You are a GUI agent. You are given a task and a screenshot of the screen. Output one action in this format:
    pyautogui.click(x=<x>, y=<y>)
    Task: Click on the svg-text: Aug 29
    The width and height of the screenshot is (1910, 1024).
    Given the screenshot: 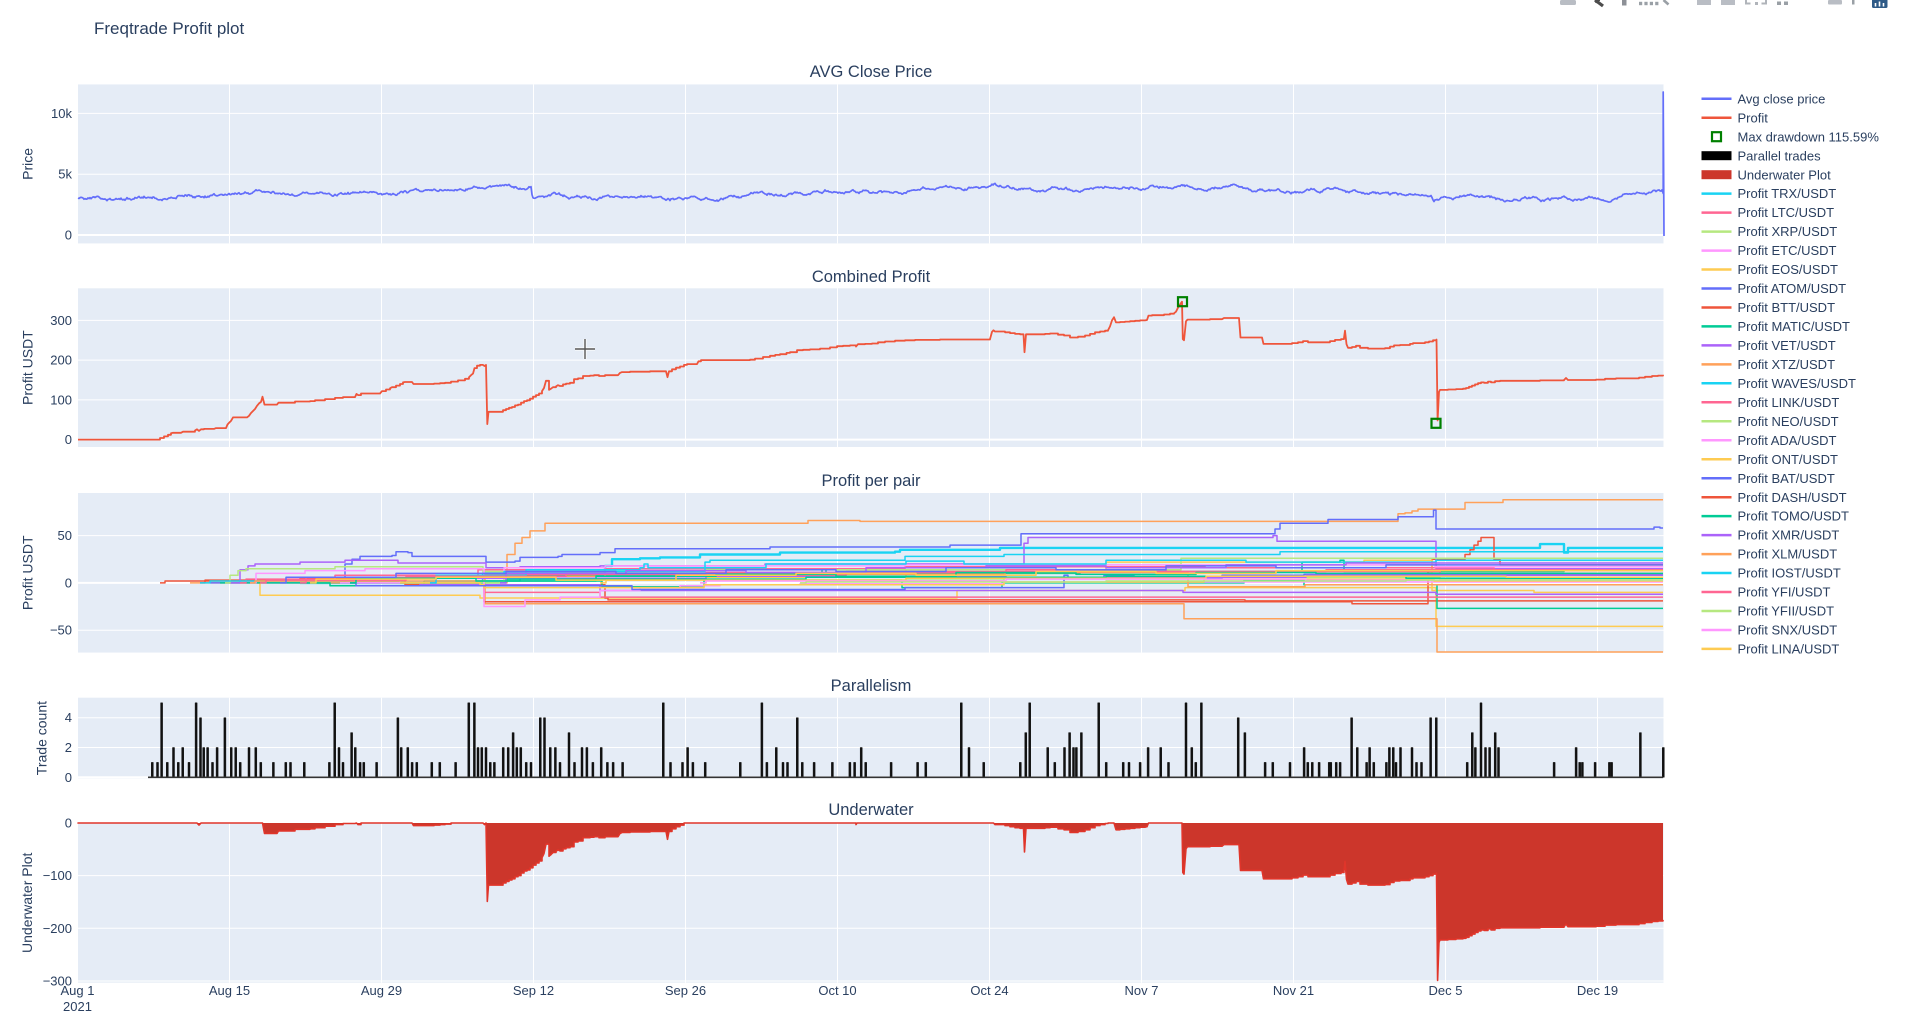 What is the action you would take?
    pyautogui.click(x=381, y=990)
    